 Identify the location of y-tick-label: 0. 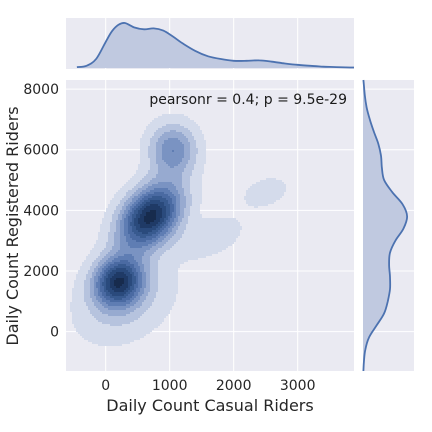
(54, 333).